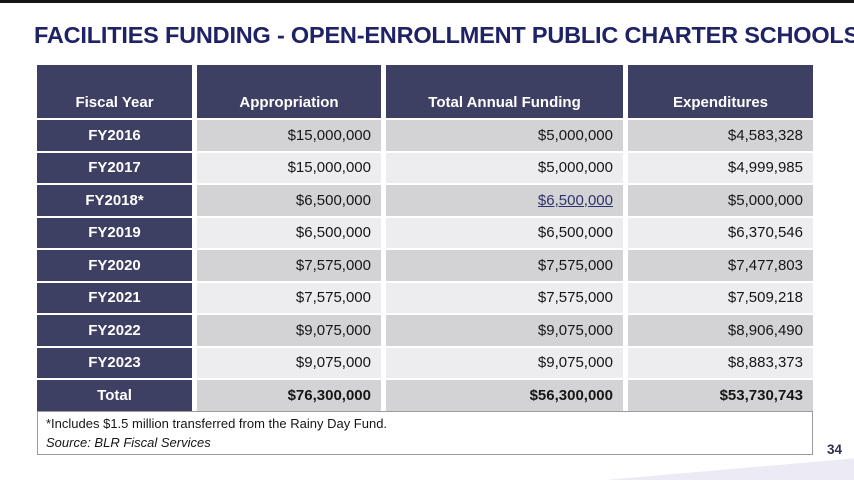 This screenshot has width=854, height=480. I want to click on column-header-expenditures: Expenditures, so click(720, 91).